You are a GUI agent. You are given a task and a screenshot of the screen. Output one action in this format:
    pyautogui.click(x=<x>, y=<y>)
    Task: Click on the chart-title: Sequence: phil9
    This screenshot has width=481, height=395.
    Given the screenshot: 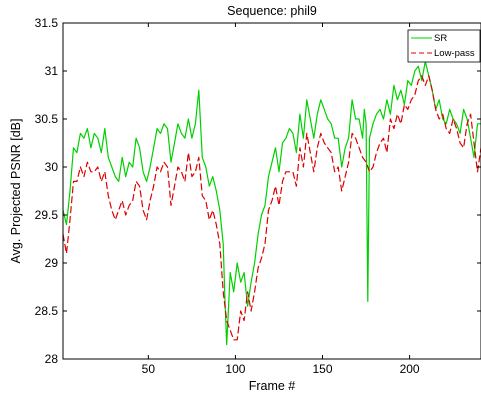 What is the action you would take?
    pyautogui.click(x=272, y=11)
    